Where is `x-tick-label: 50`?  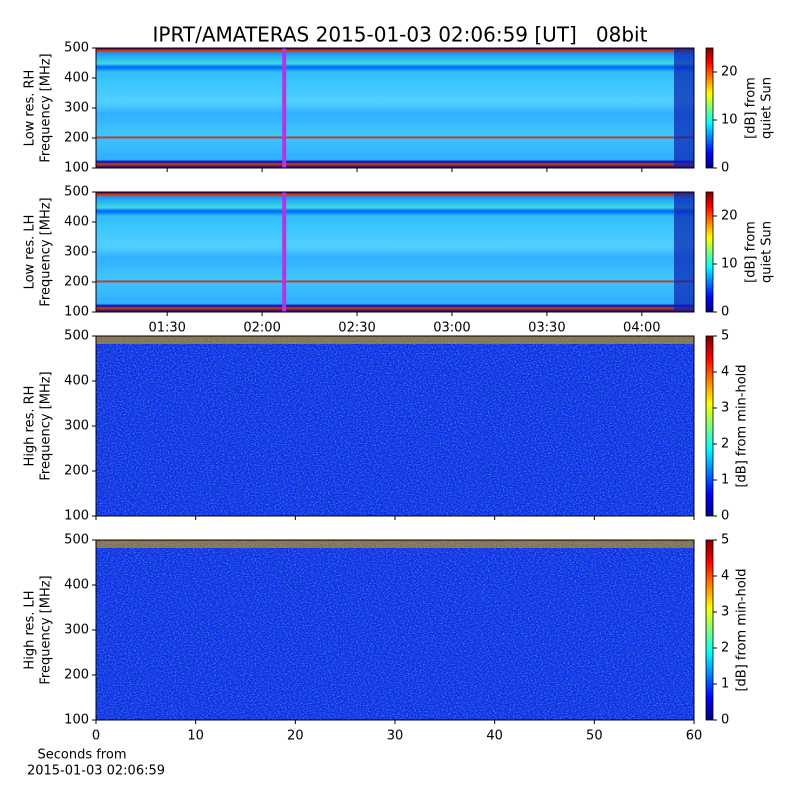 x-tick-label: 50 is located at coordinates (594, 736).